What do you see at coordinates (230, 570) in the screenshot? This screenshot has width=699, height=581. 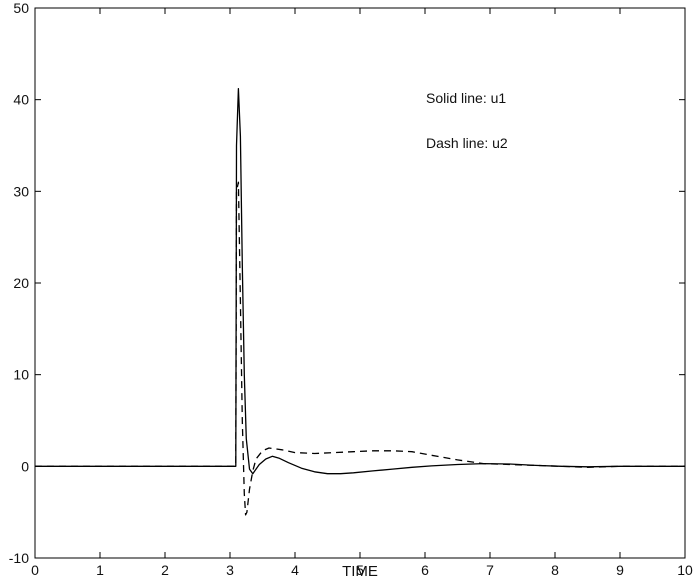 I see `x-tick-label: 3` at bounding box center [230, 570].